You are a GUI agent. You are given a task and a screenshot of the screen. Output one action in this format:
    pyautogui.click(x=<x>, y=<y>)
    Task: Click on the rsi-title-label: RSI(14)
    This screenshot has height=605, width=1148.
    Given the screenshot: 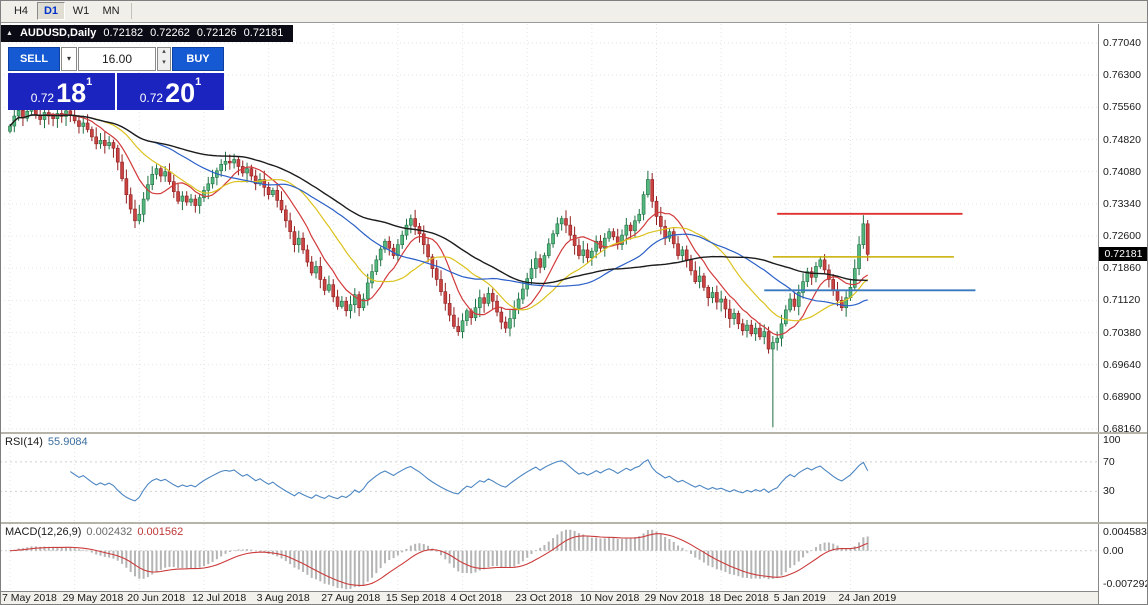 What is the action you would take?
    pyautogui.click(x=24, y=442)
    